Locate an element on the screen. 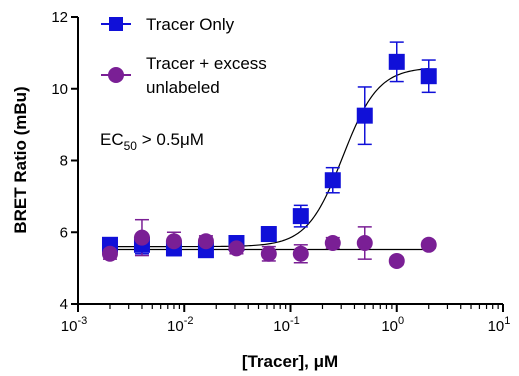 Image resolution: width=519 pixels, height=376 pixels. y-tick-label: 12 is located at coordinates (59, 17).